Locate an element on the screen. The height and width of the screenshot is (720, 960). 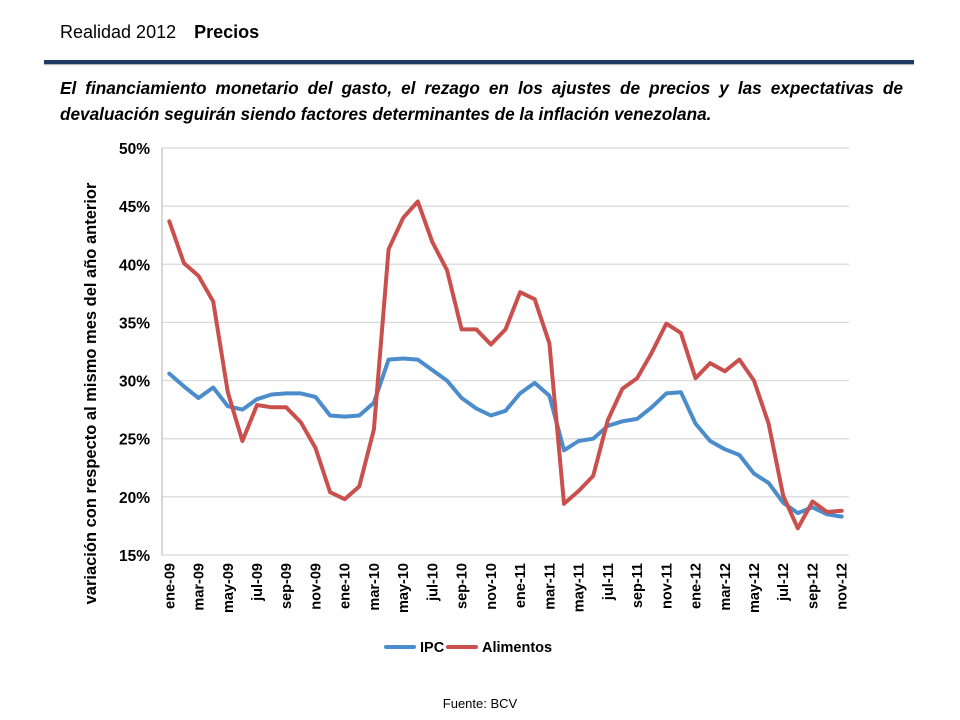
x-tick-label: jul-11 is located at coordinates (609, 582).